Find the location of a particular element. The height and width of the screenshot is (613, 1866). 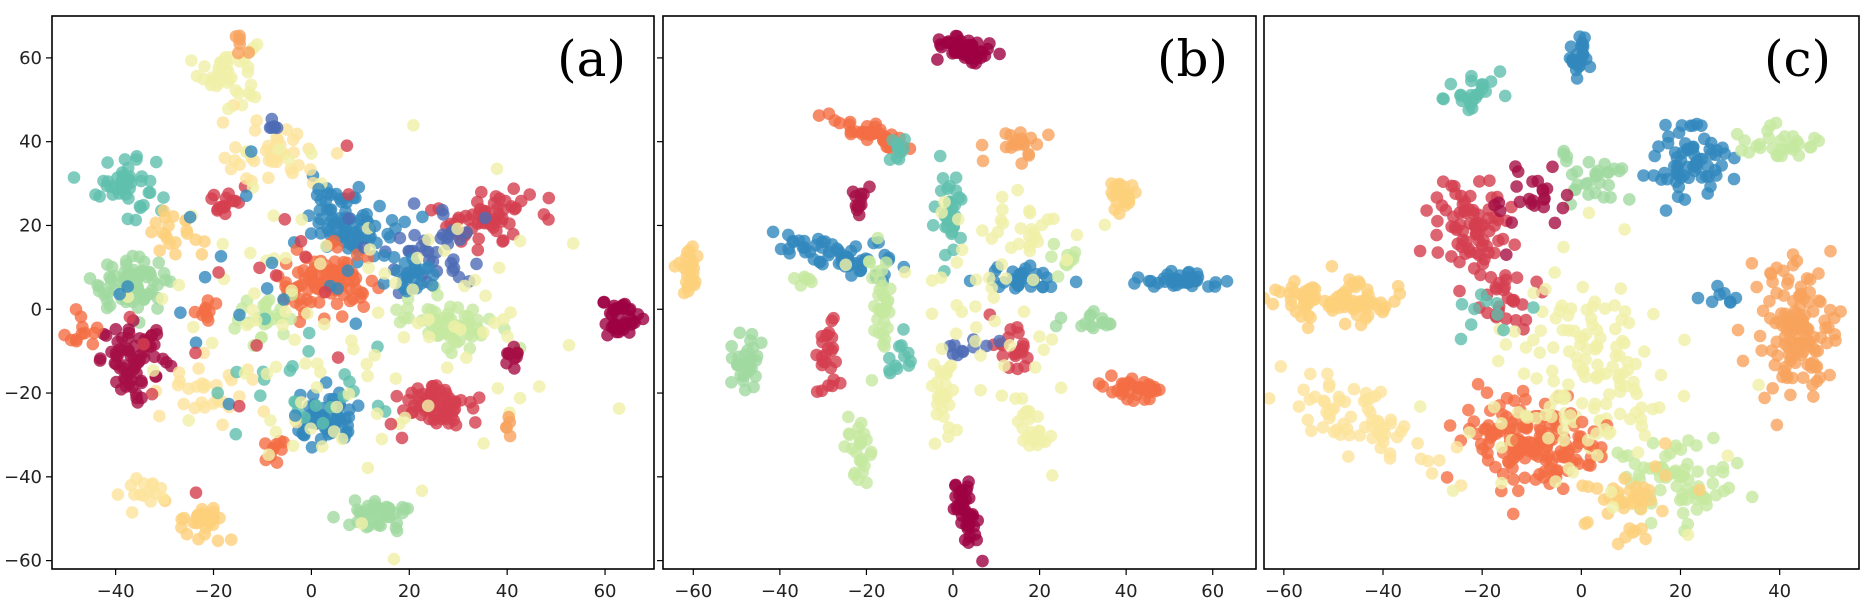

x-tick-label: 60 is located at coordinates (605, 591).